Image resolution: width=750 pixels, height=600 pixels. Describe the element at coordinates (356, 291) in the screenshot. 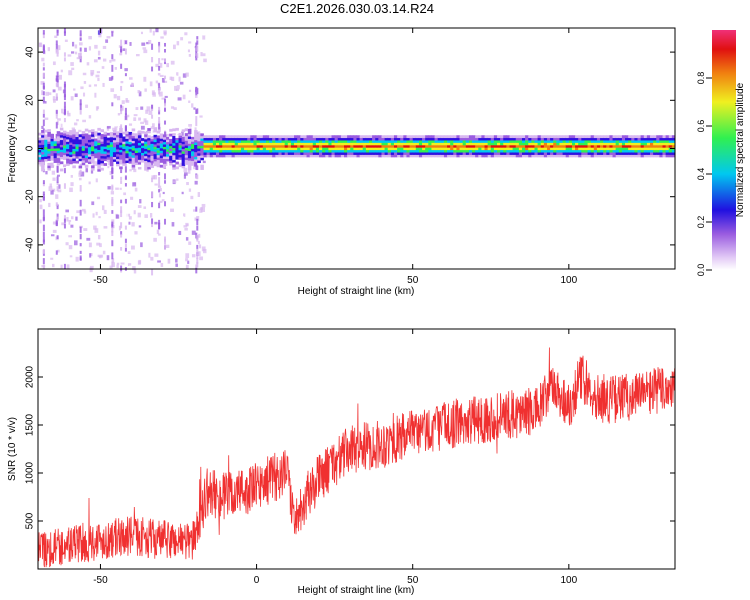

I see `spectrogram-x-label: Height of straight line (km)` at that location.